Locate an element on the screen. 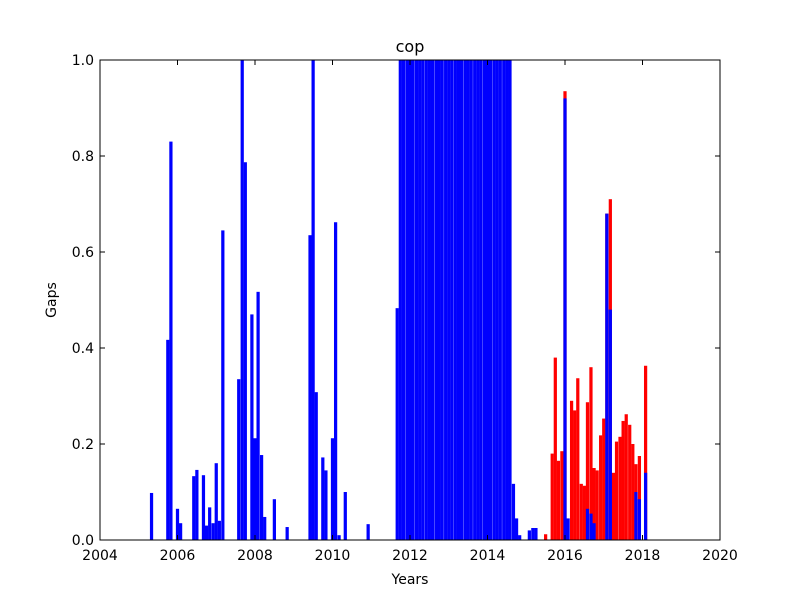 The height and width of the screenshot is (604, 800). y-tick-label: 0.6 is located at coordinates (83, 253).